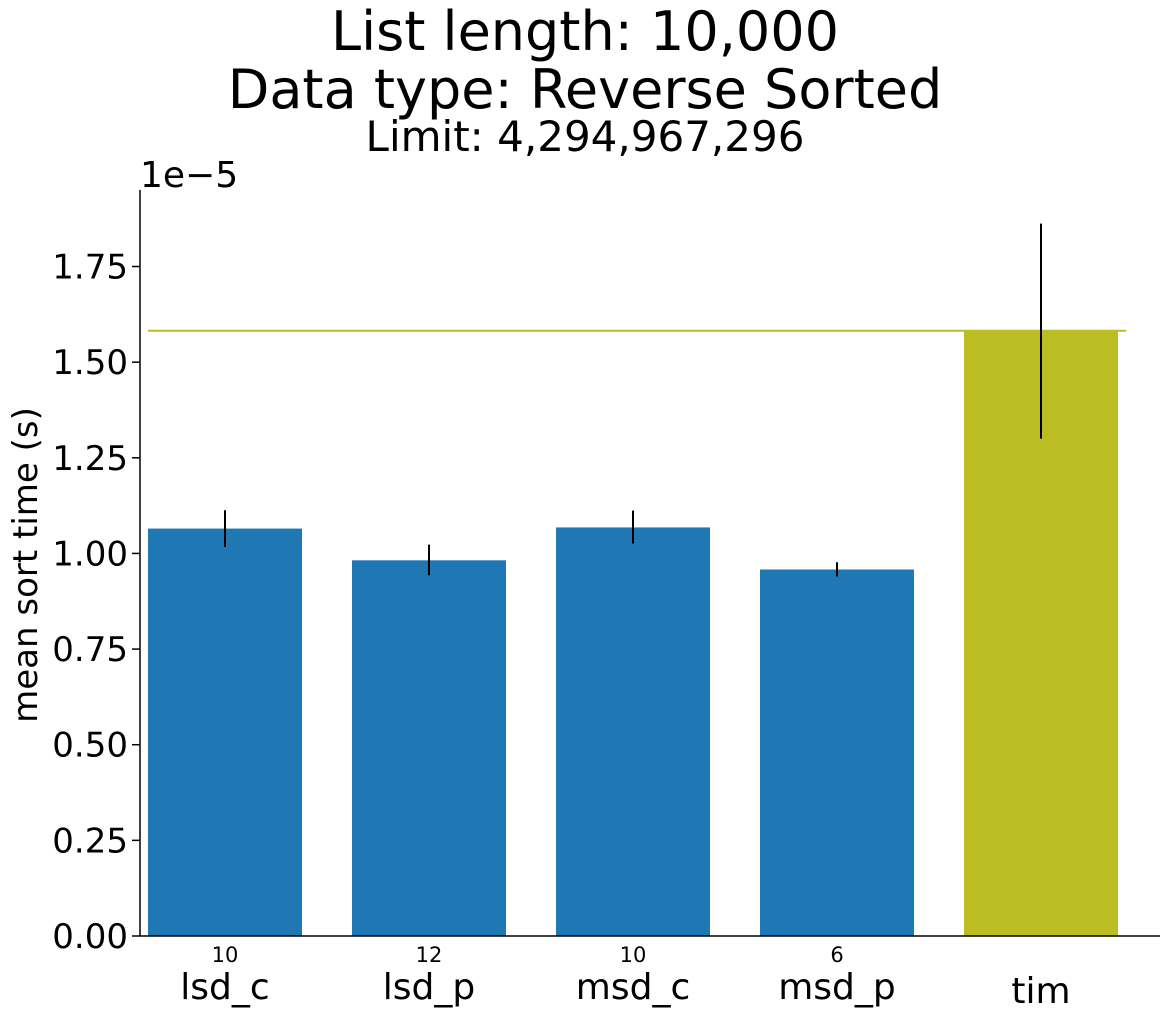 The image size is (1170, 1019). I want to click on sample-count-label: 12, so click(429, 955).